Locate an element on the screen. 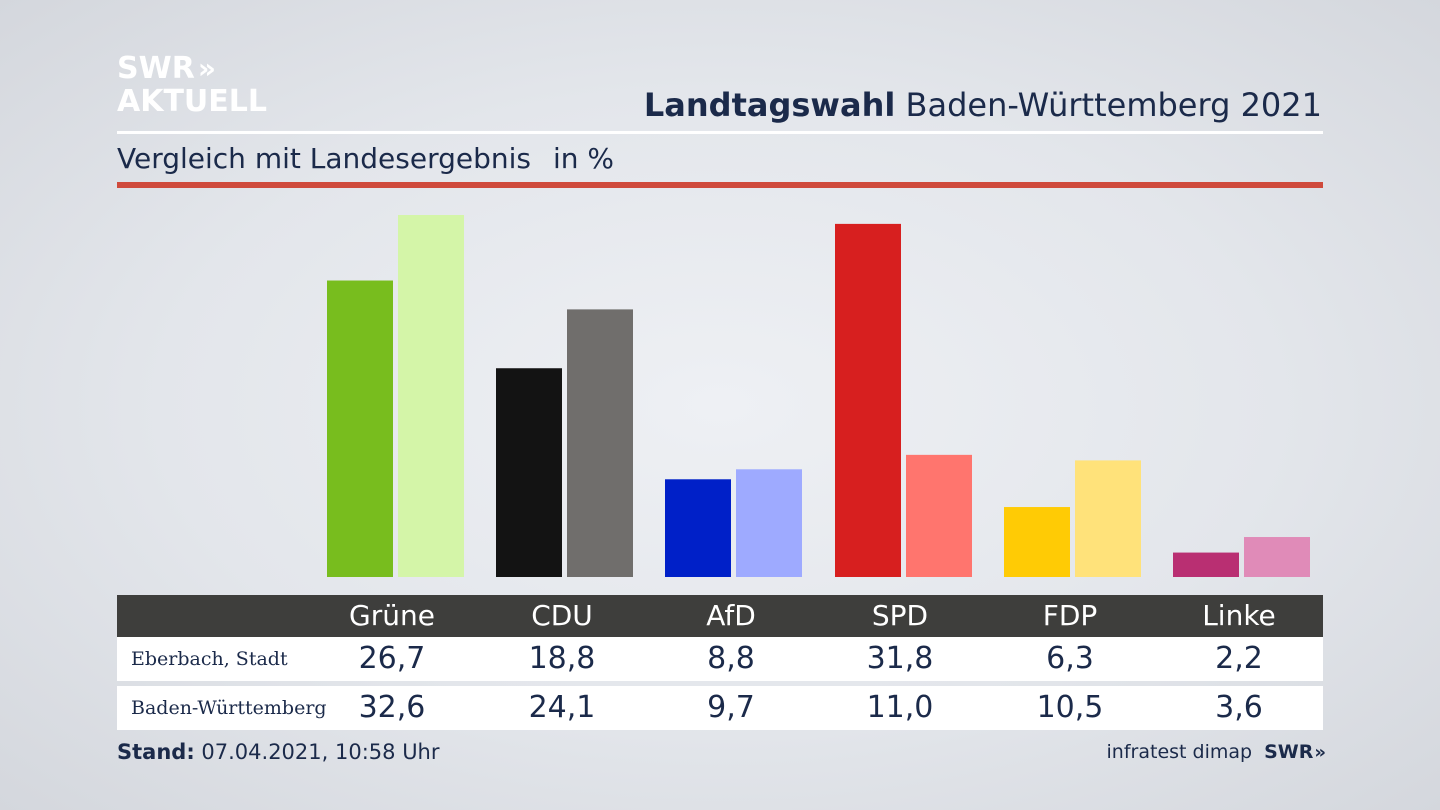 This screenshot has height=810, width=1440. table-row-state: Baden-Württemberg 32,6 24,1 9,7 11,0 10,5 3,6 is located at coordinates (720, 708).